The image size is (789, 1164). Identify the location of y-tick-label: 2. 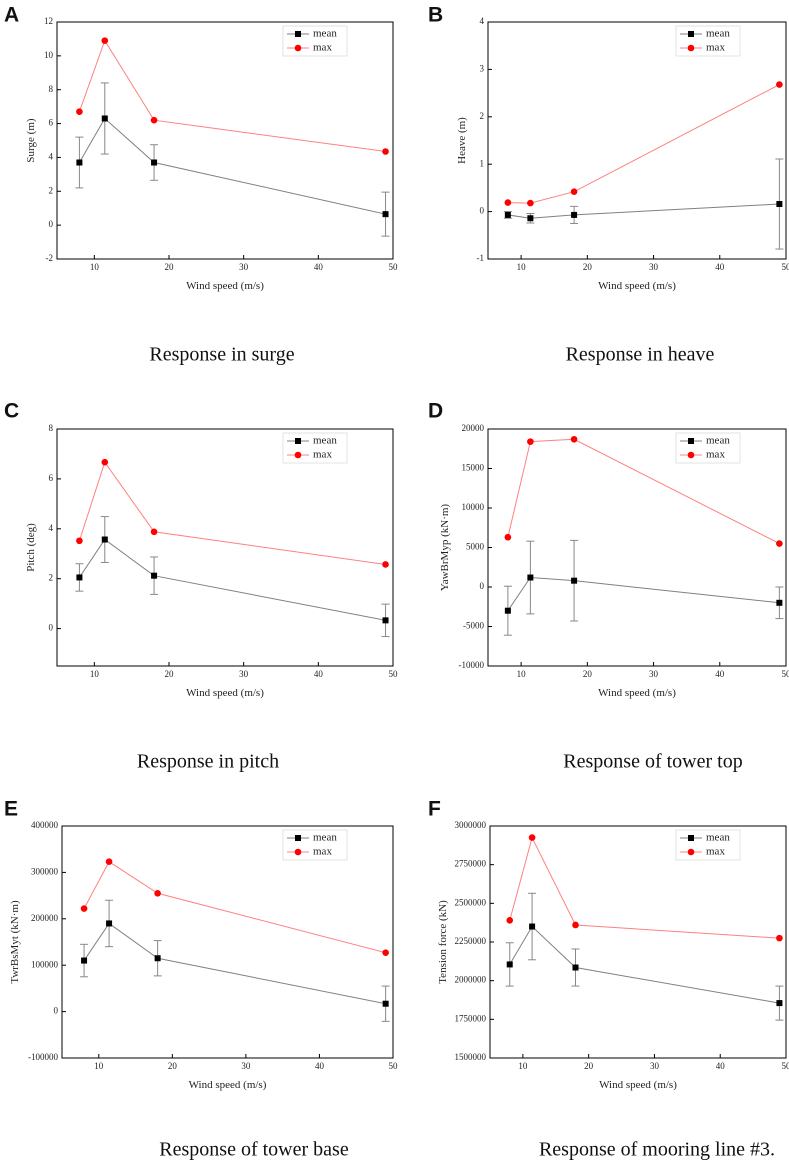
(51, 190).